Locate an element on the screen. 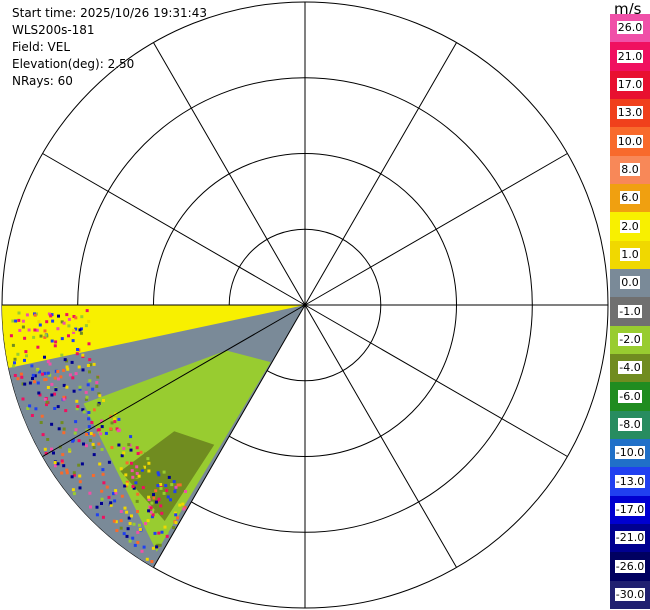 The image size is (650, 610). colorbar-tick-label: -6.0 is located at coordinates (630, 396).